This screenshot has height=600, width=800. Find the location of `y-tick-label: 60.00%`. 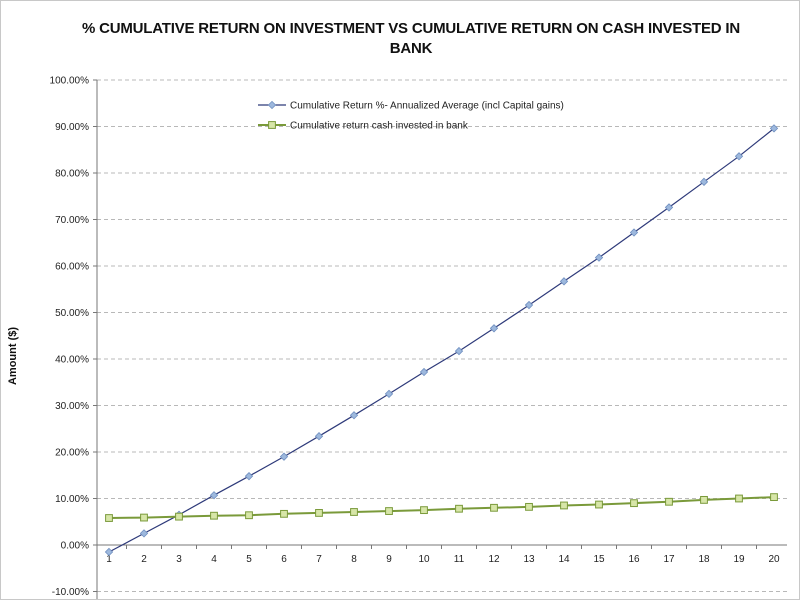

y-tick-label: 60.00% is located at coordinates (72, 267).